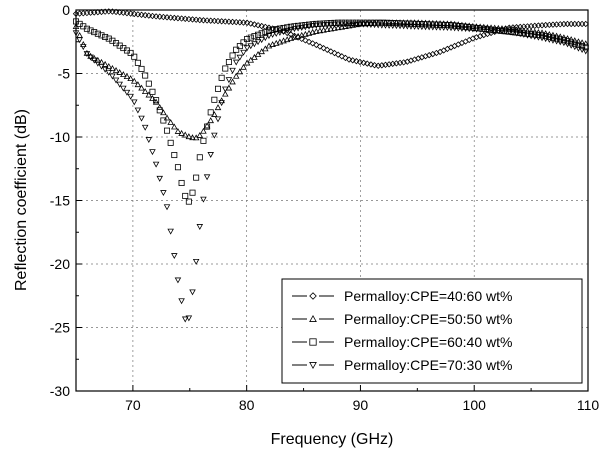 This screenshot has height=453, width=599. I want to click on y-tick-label: -15, so click(60, 201).